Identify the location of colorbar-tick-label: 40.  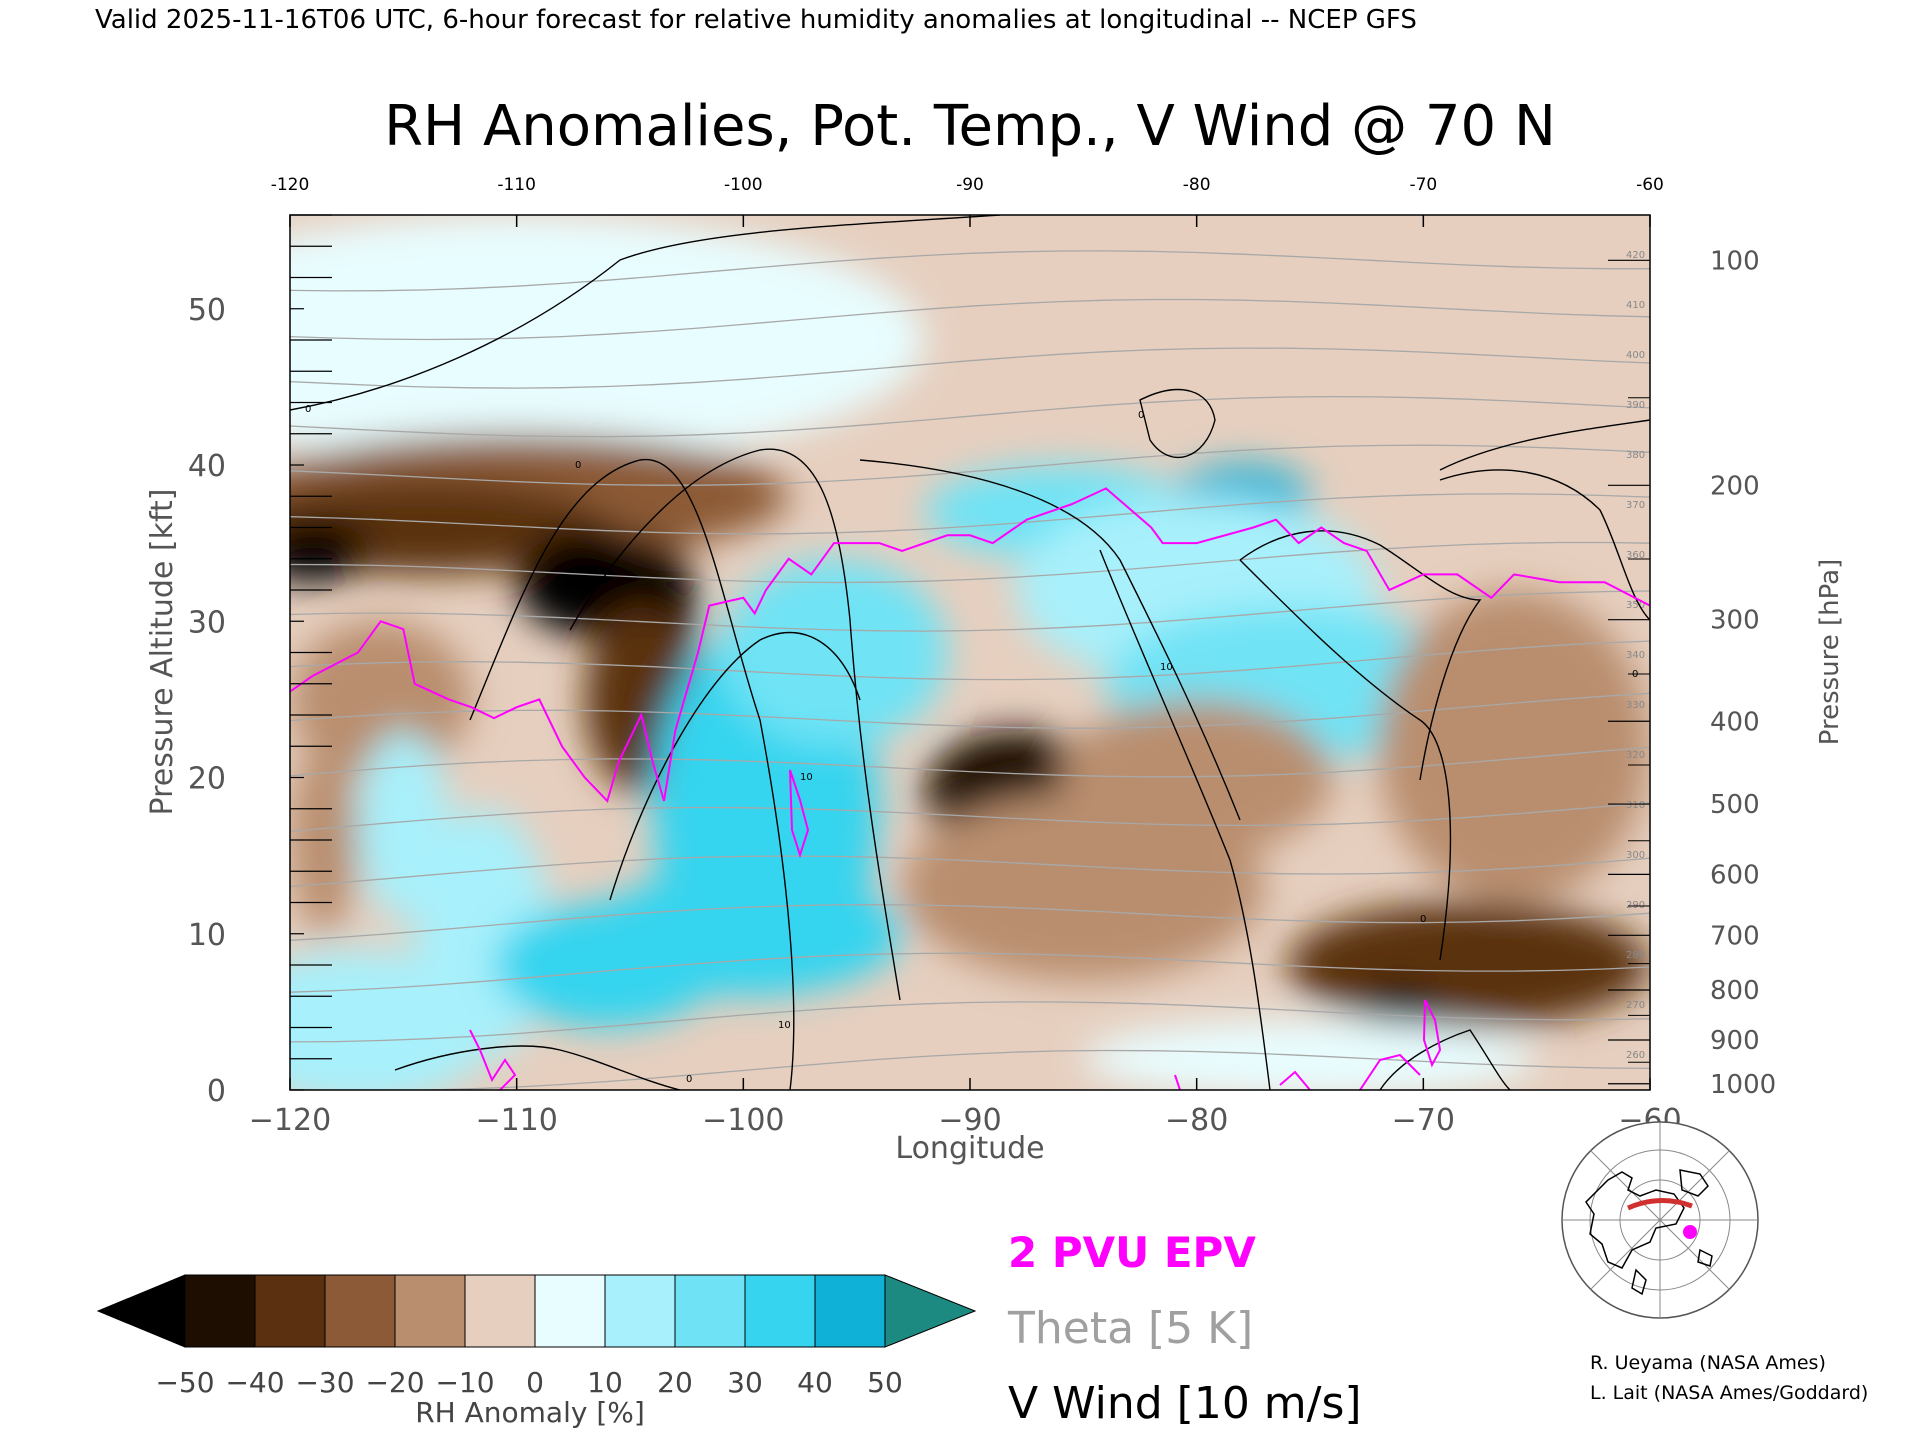
(815, 1382).